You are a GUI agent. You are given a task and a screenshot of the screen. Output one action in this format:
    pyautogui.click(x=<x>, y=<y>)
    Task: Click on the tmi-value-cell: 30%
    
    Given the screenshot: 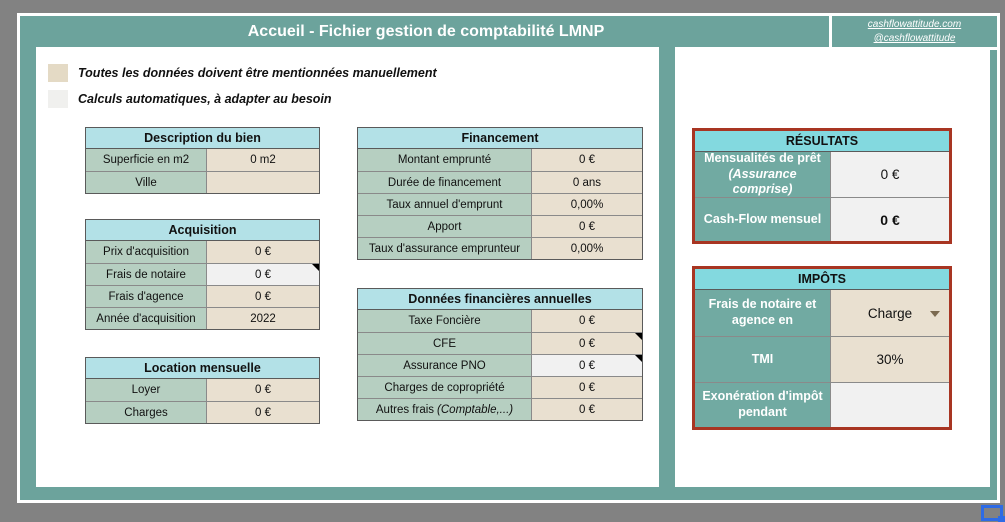 What is the action you would take?
    pyautogui.click(x=890, y=359)
    